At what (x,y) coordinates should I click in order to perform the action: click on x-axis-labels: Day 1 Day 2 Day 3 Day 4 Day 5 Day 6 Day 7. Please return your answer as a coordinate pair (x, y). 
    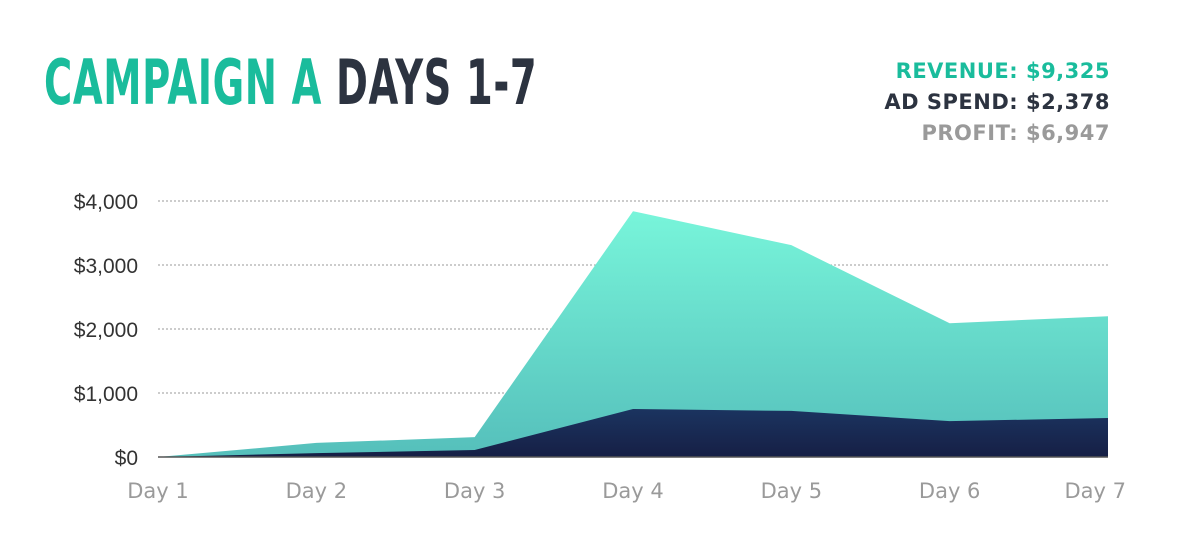
    Looking at the image, I should click on (626, 491).